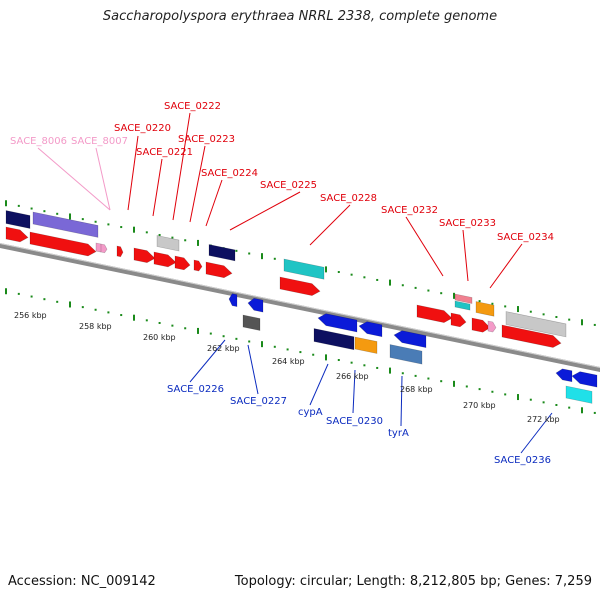  Describe the element at coordinates (416, 389) in the screenshot. I see `kbp-tick-label: 268 kbp` at that location.